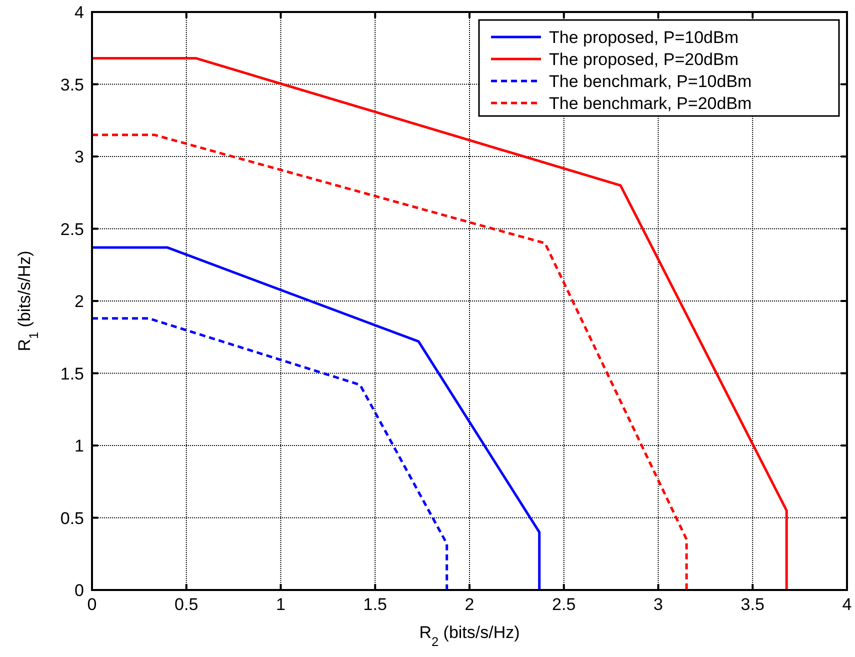  What do you see at coordinates (658, 604) in the screenshot?
I see `x-tick-label: 3` at bounding box center [658, 604].